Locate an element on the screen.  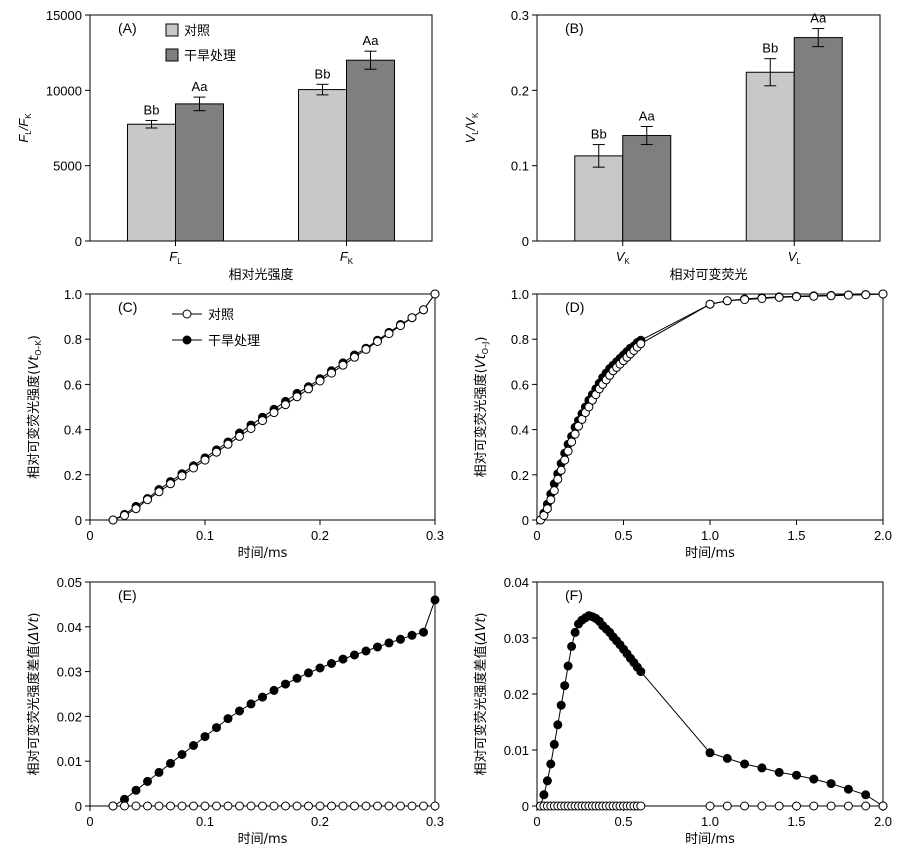
y-axis-label: 相对可变荧光强度差值(ΔVt) is located at coordinates (34, 693).